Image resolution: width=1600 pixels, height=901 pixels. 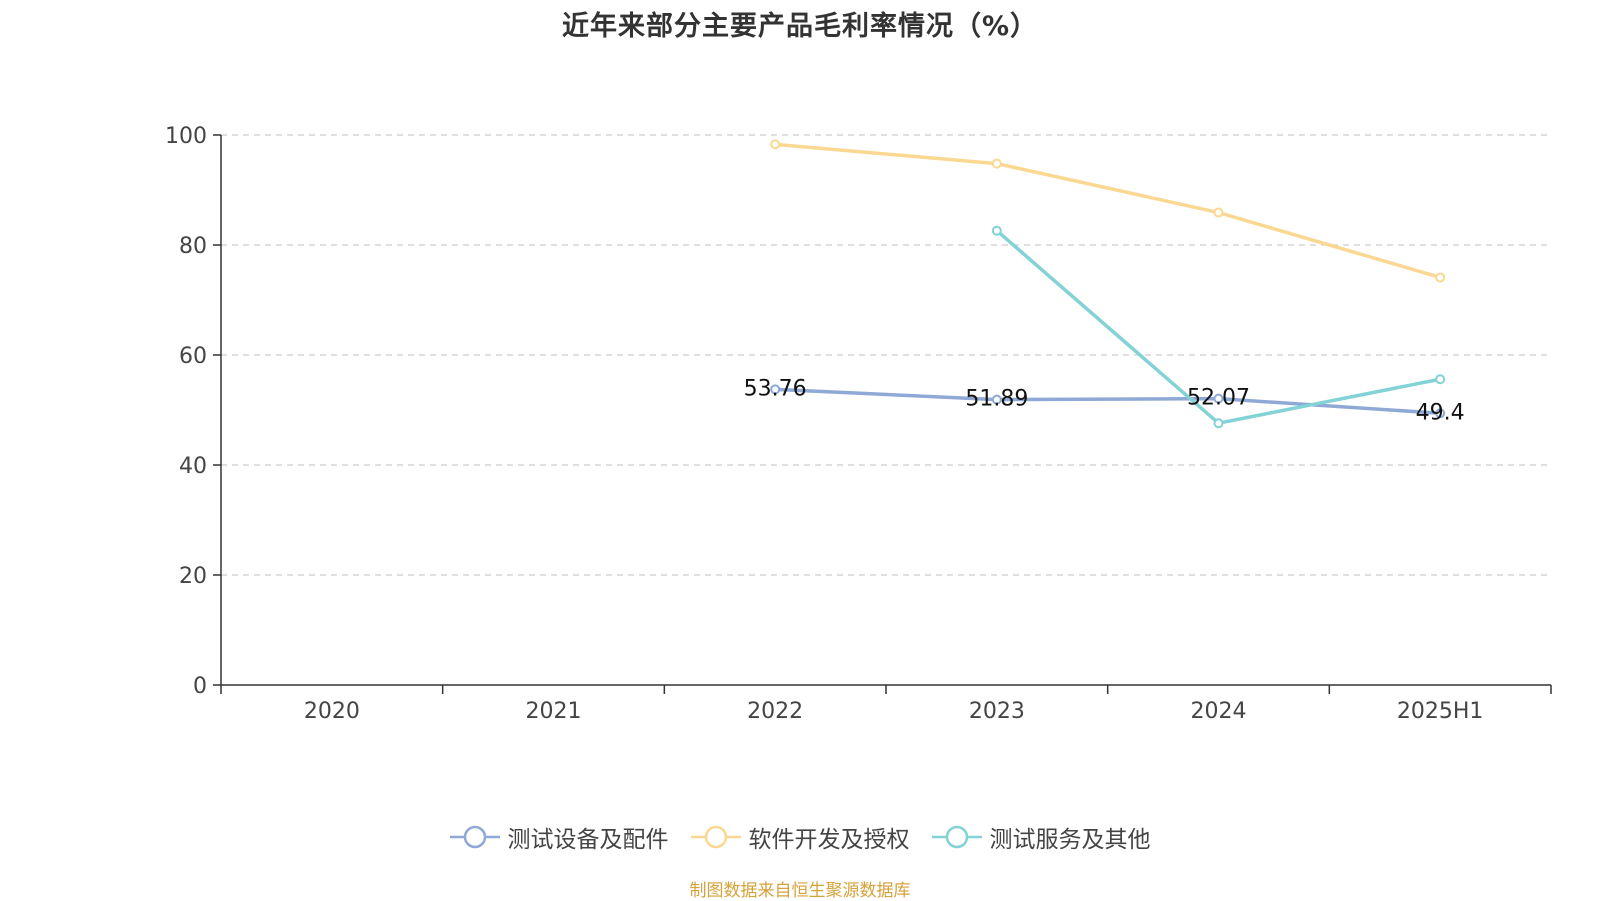 What do you see at coordinates (775, 711) in the screenshot?
I see `x-tick-label: 2022` at bounding box center [775, 711].